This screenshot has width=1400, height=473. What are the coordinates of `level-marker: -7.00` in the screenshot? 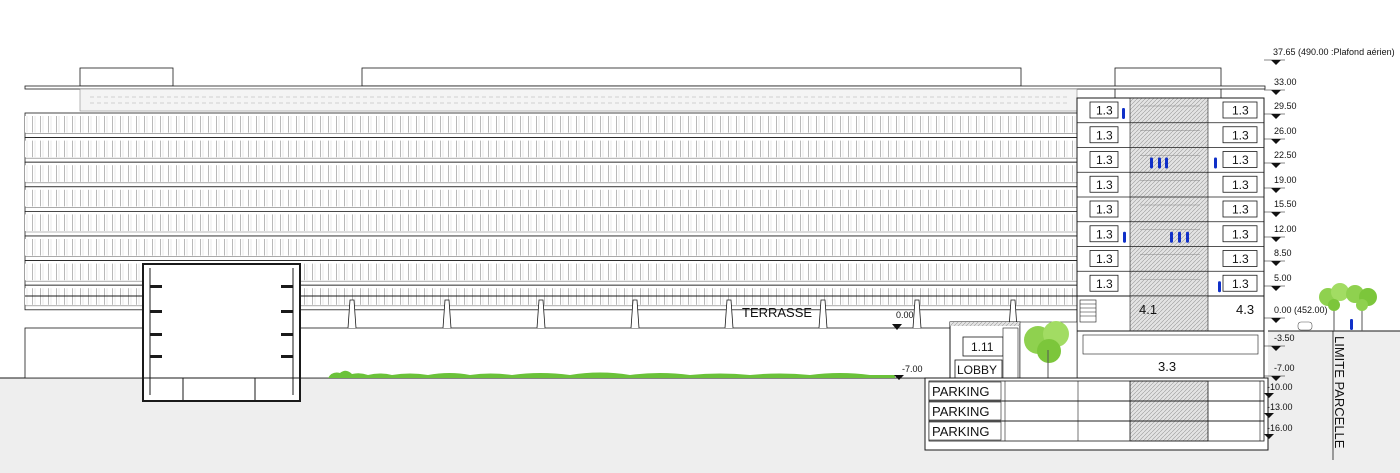 It's located at (1284, 368).